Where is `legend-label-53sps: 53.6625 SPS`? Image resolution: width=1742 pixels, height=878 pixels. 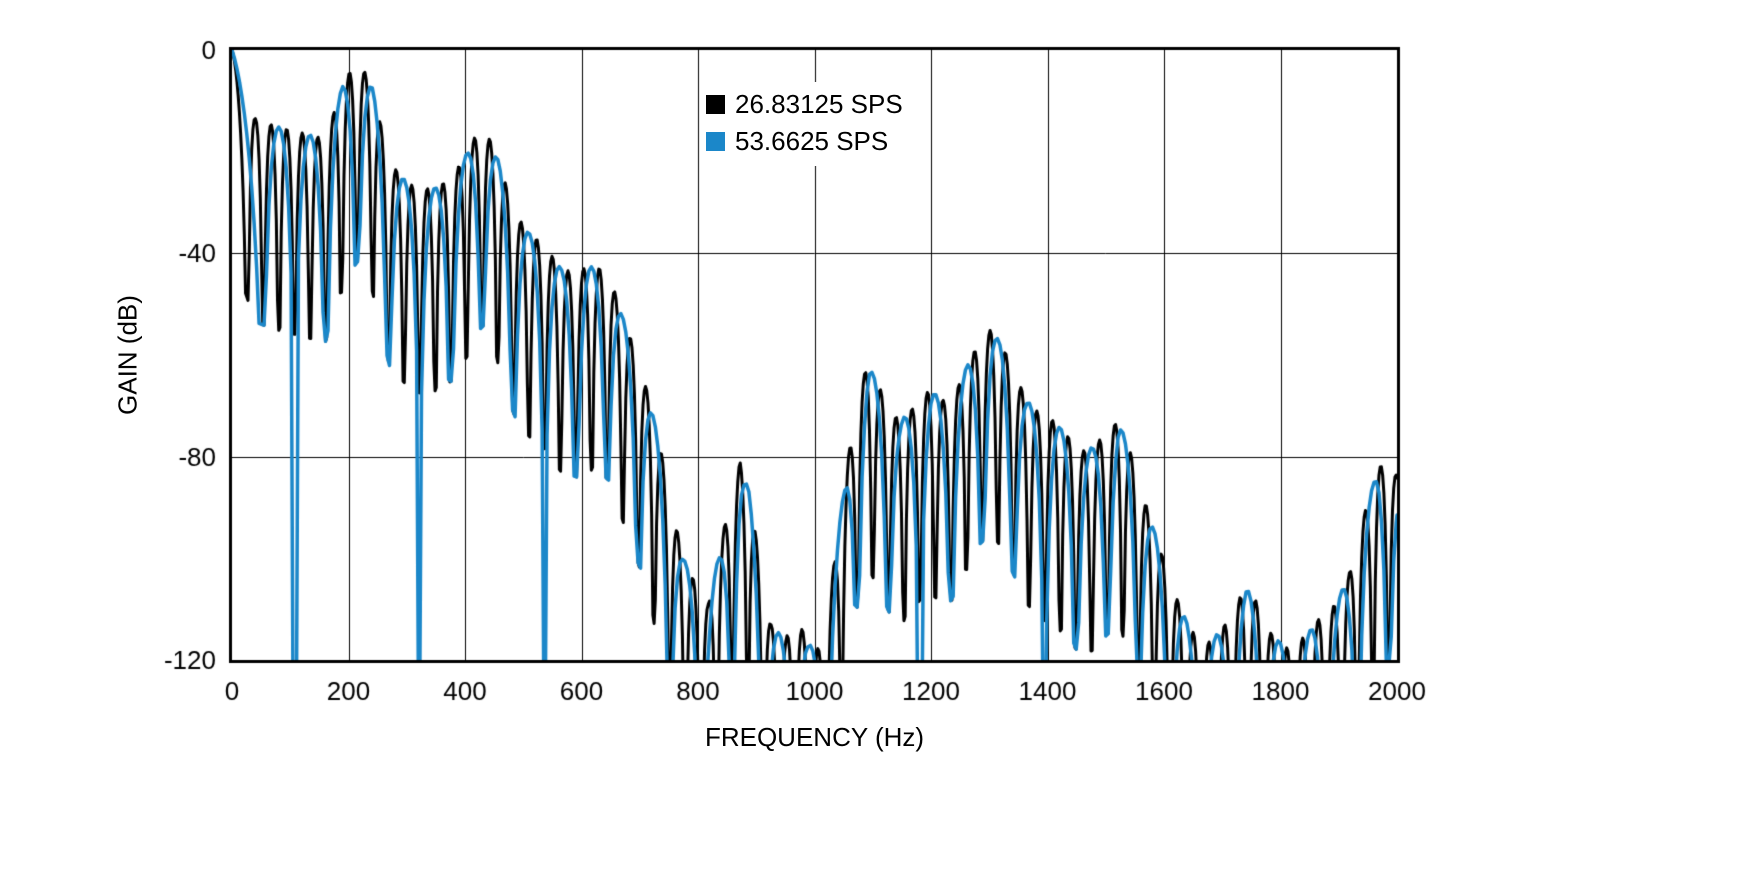 legend-label-53sps: 53.6625 SPS is located at coordinates (812, 141).